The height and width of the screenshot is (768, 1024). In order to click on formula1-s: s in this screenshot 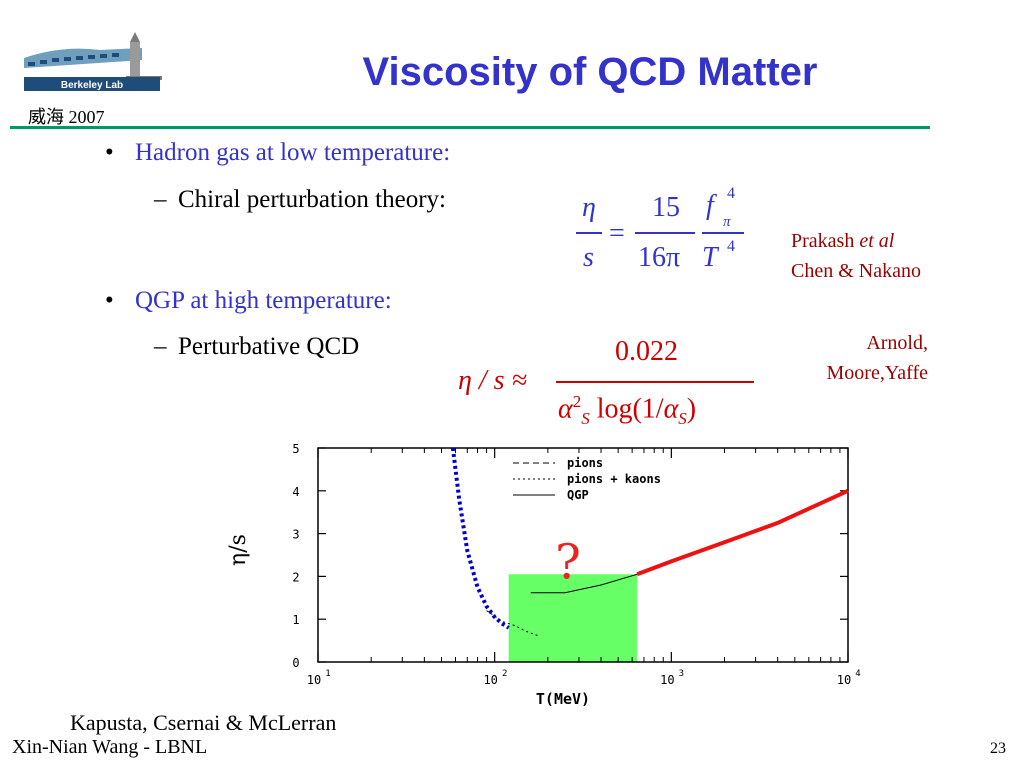, I will do `click(588, 257)`.